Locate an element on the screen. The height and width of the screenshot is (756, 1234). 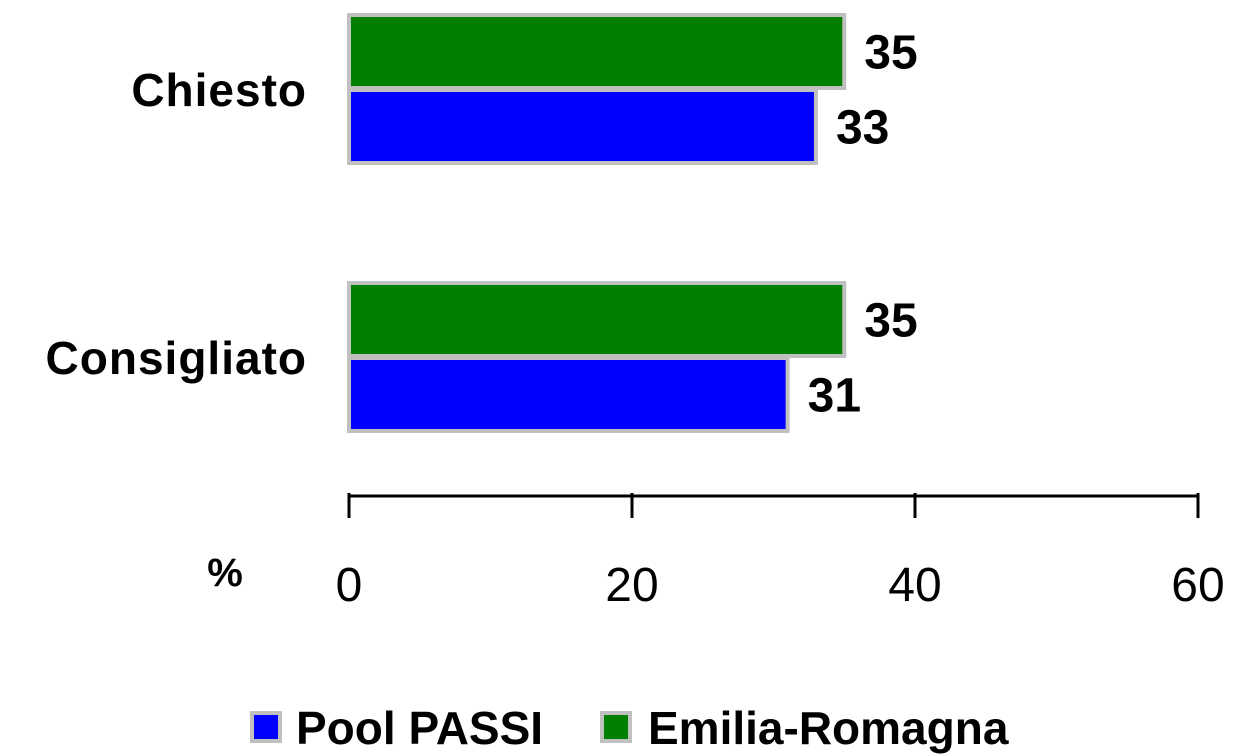
bar-emilia-romagna-consigliato is located at coordinates (597, 319).